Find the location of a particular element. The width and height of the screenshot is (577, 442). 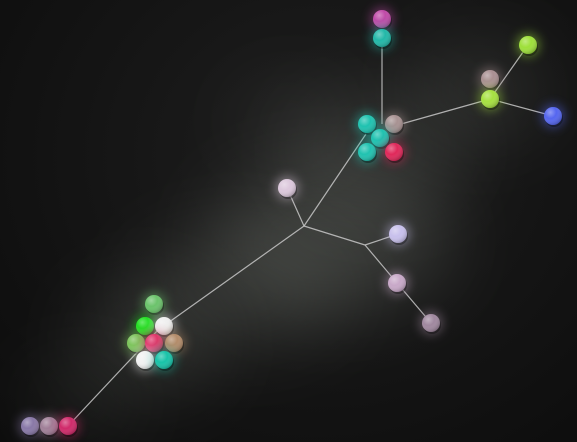

n-blue is located at coordinates (553, 116).